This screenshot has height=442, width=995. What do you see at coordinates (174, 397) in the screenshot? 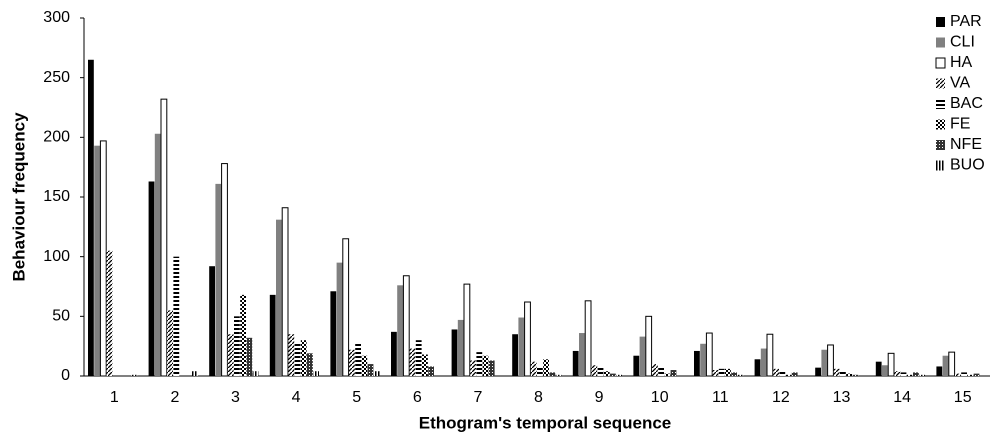
I see `x-tick-label: 2` at bounding box center [174, 397].